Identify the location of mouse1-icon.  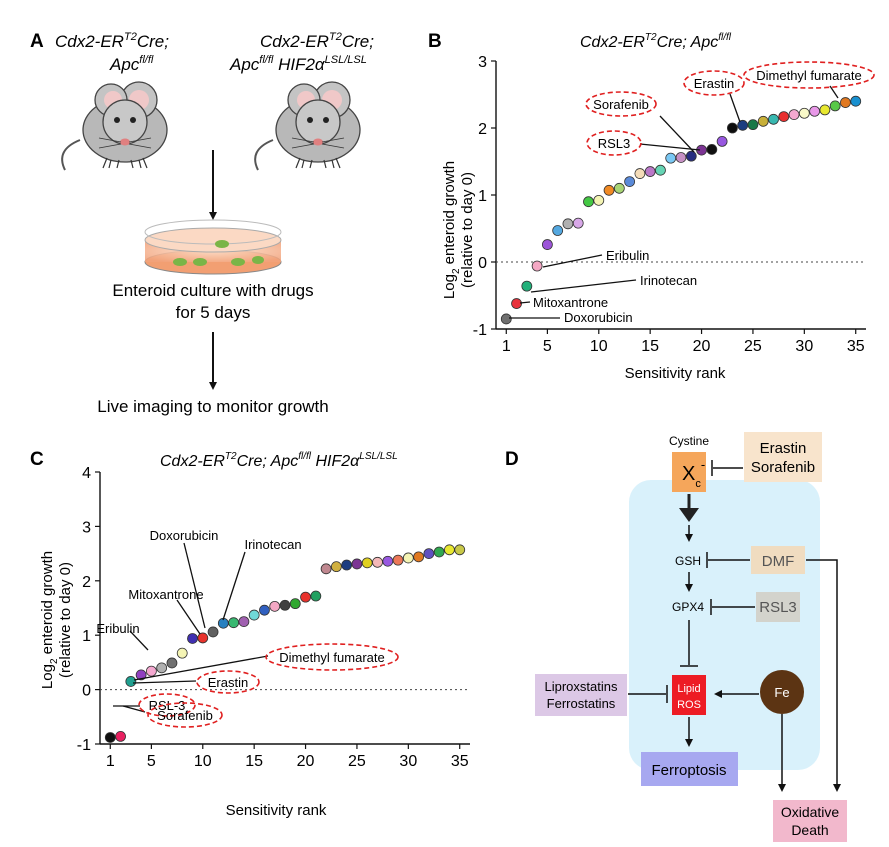
(114, 126).